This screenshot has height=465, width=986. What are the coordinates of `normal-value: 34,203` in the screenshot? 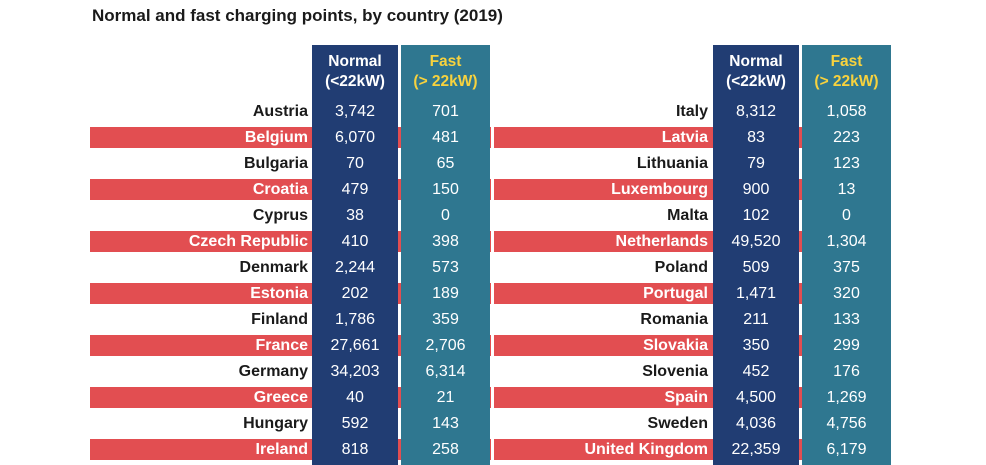 It's located at (355, 371).